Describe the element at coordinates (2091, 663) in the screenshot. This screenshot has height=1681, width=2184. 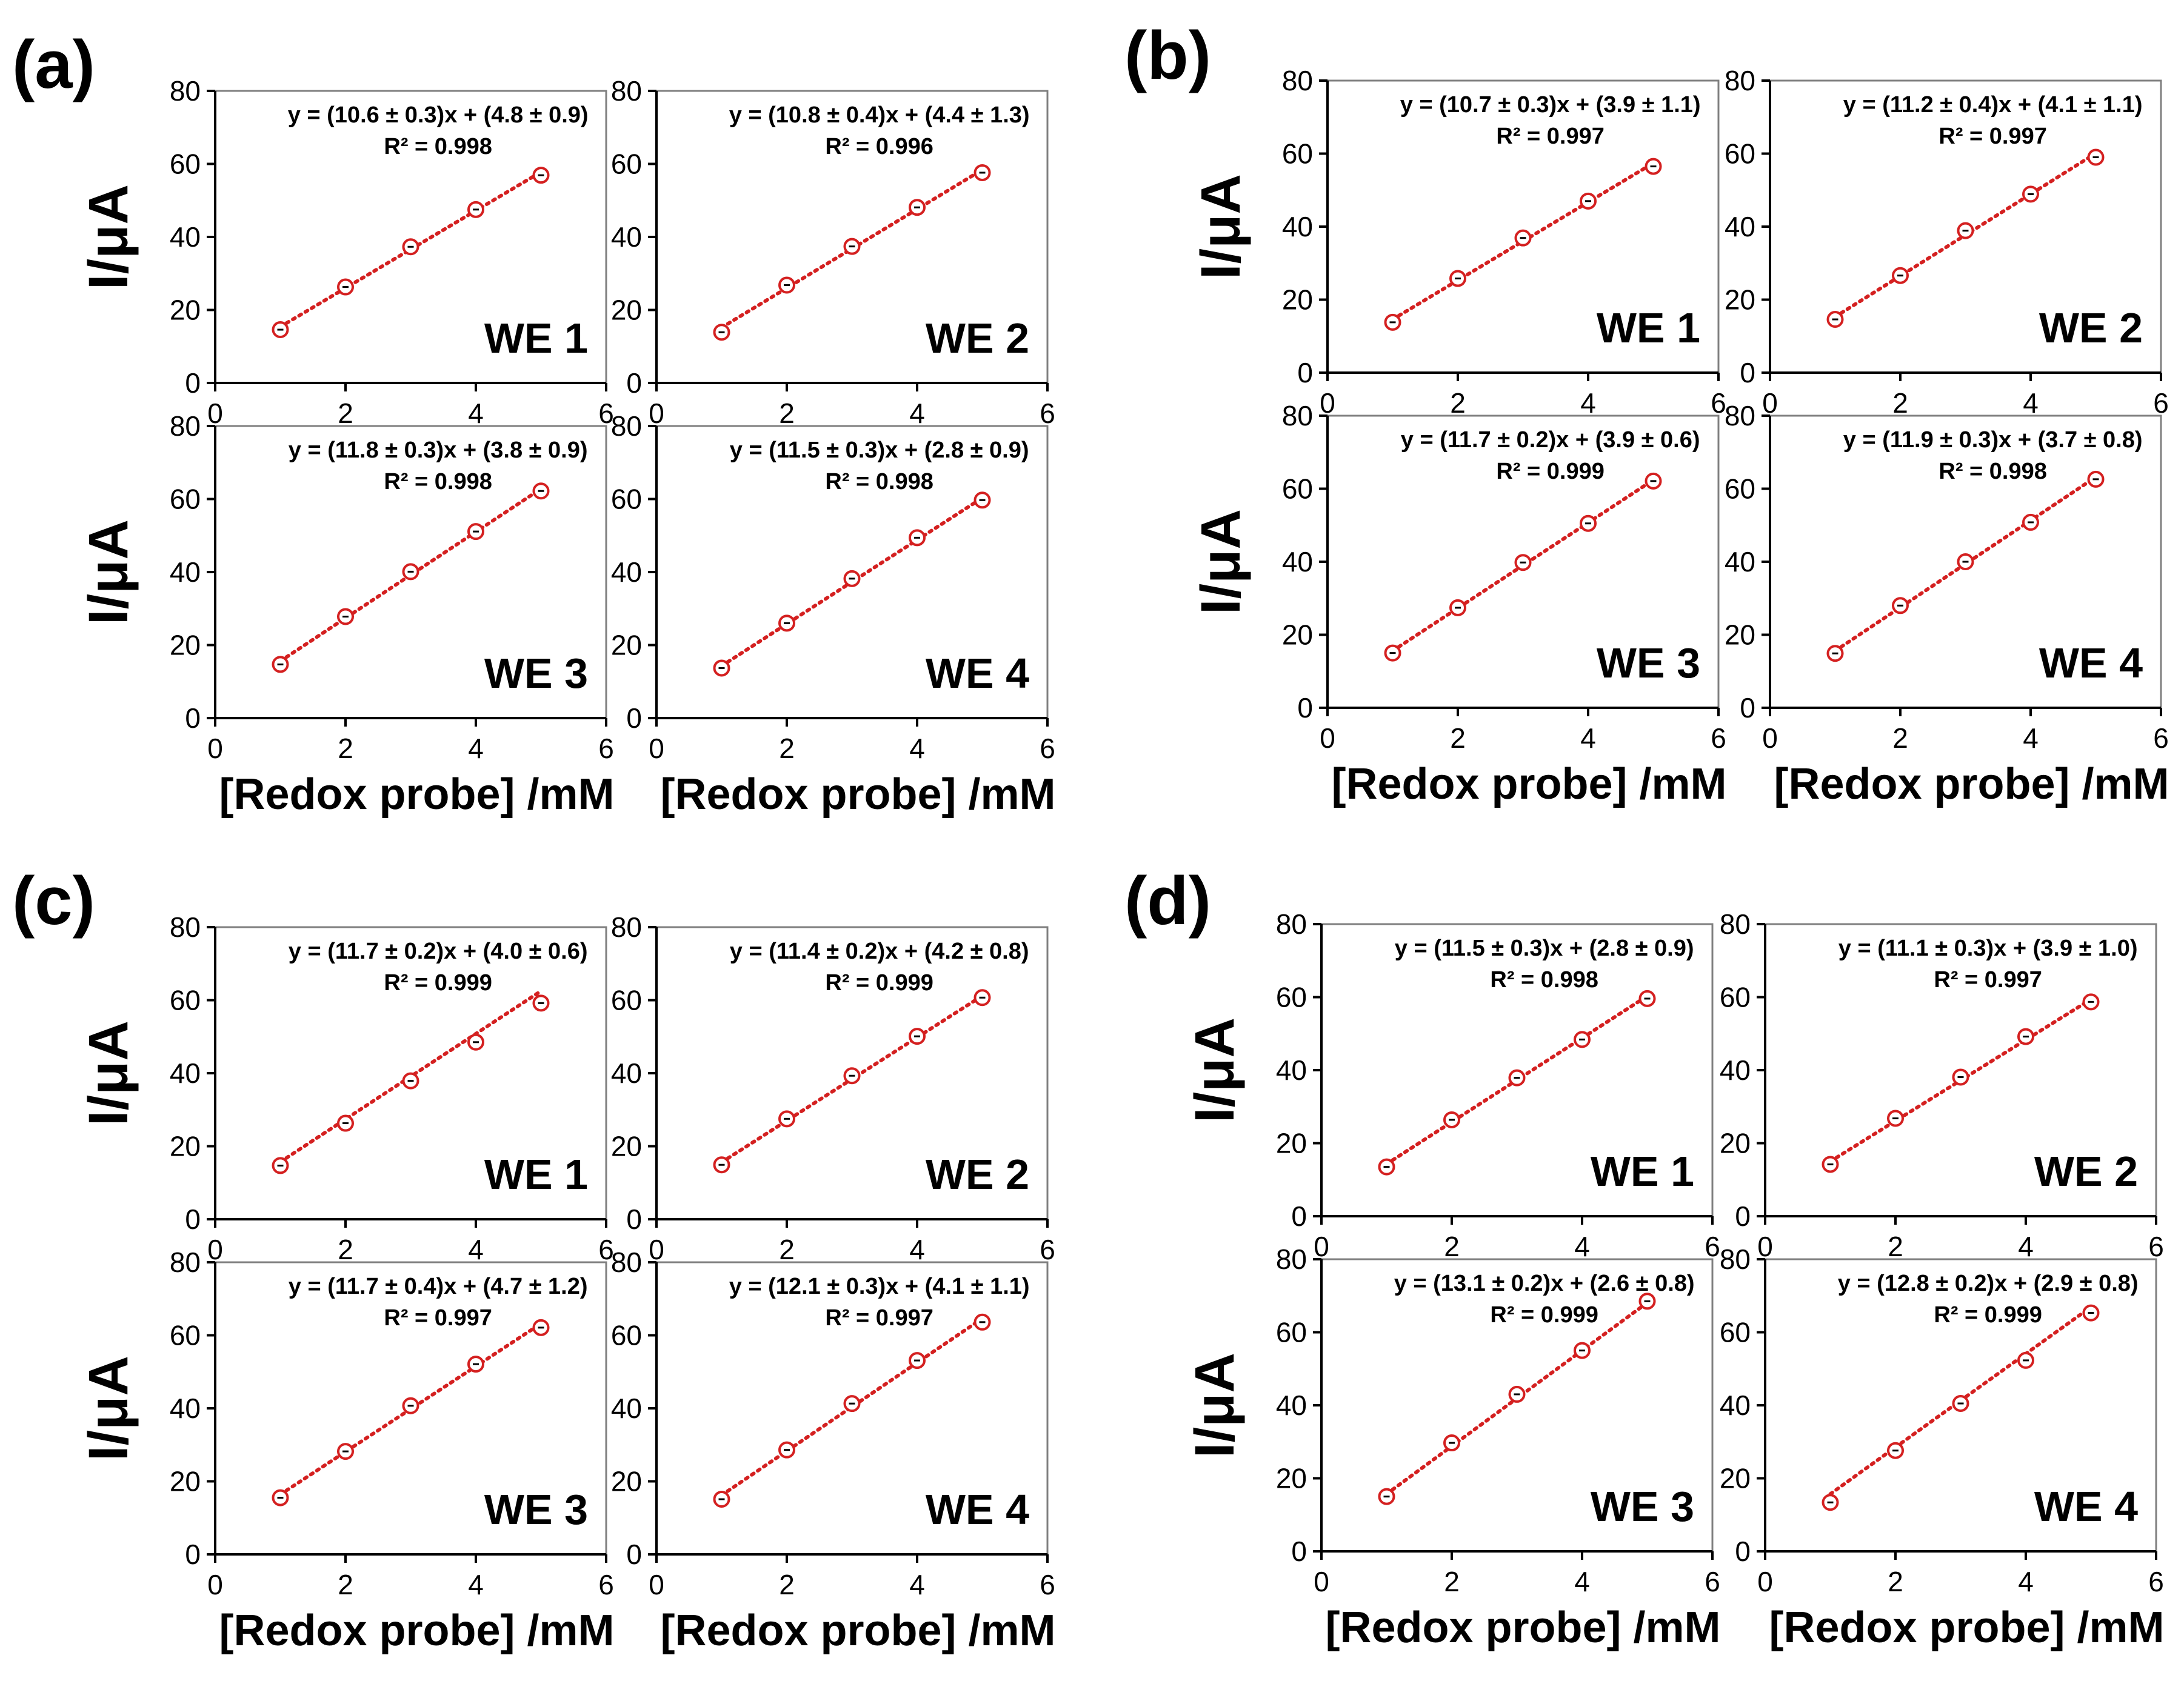
I see `electrode-label: WE 4` at that location.